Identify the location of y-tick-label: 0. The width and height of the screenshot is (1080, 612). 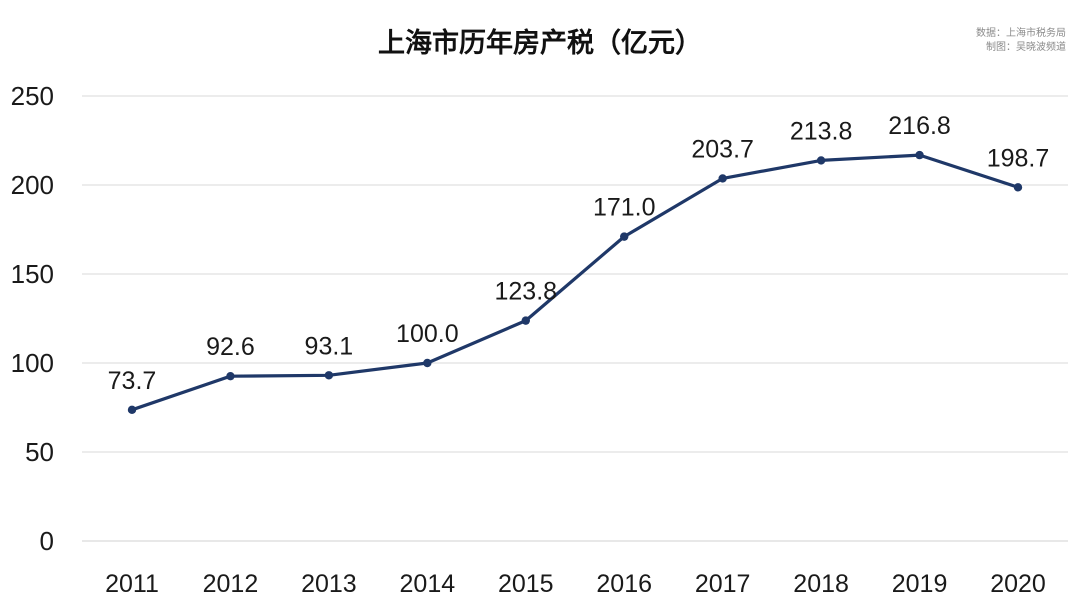
(47, 541).